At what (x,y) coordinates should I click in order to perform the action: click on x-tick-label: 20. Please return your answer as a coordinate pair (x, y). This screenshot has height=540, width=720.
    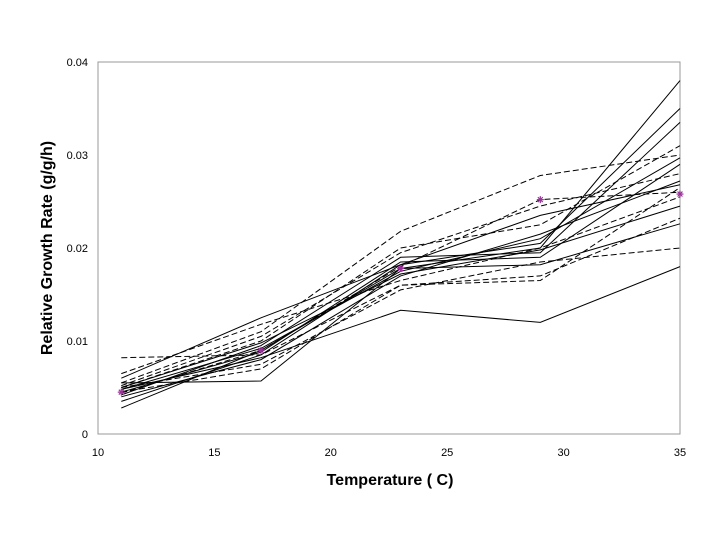
    Looking at the image, I should click on (331, 453).